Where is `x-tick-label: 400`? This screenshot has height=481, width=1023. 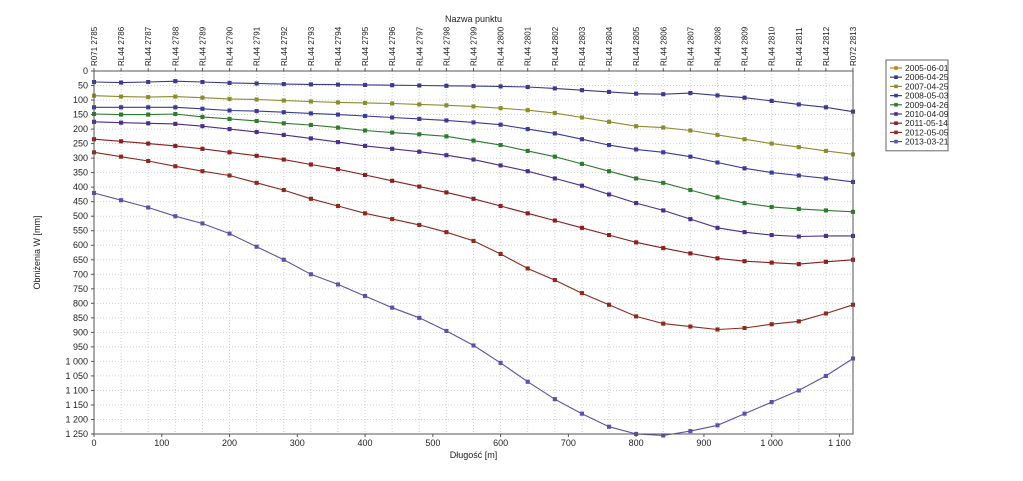
x-tick-label: 400 is located at coordinates (365, 443).